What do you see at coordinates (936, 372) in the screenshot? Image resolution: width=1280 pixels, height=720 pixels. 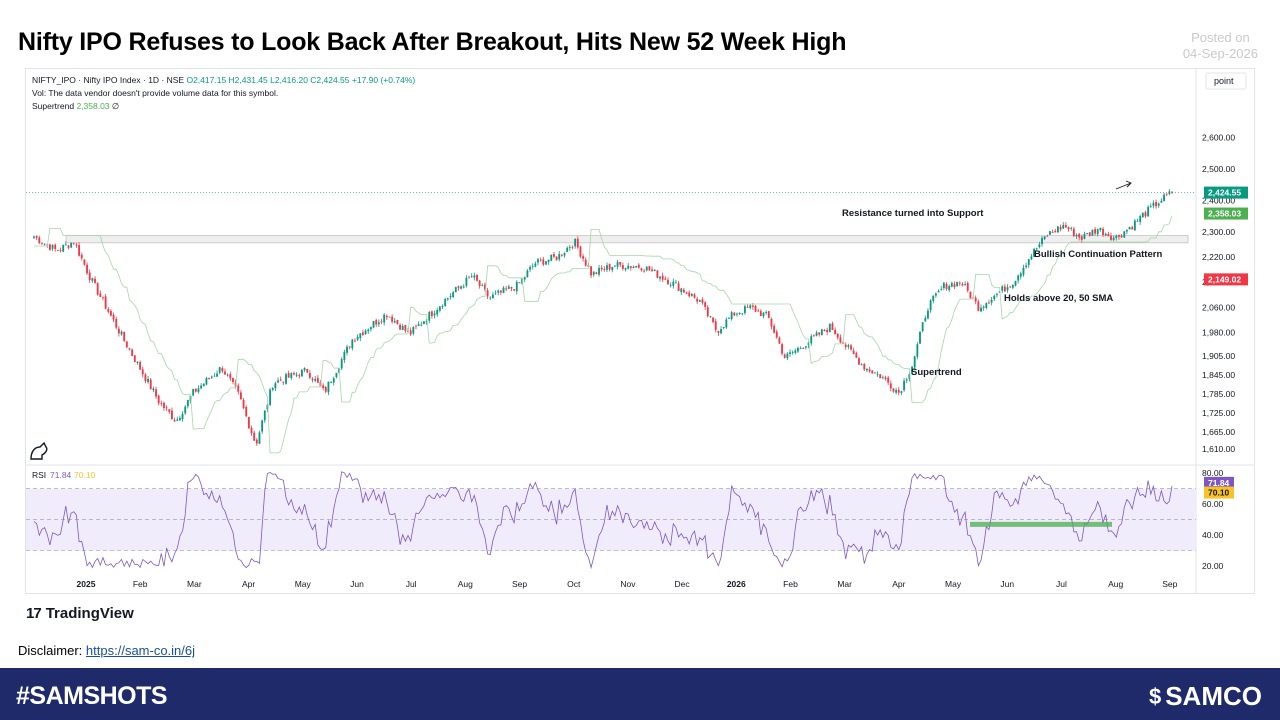 I see `annotation-label: Supertrend` at bounding box center [936, 372].